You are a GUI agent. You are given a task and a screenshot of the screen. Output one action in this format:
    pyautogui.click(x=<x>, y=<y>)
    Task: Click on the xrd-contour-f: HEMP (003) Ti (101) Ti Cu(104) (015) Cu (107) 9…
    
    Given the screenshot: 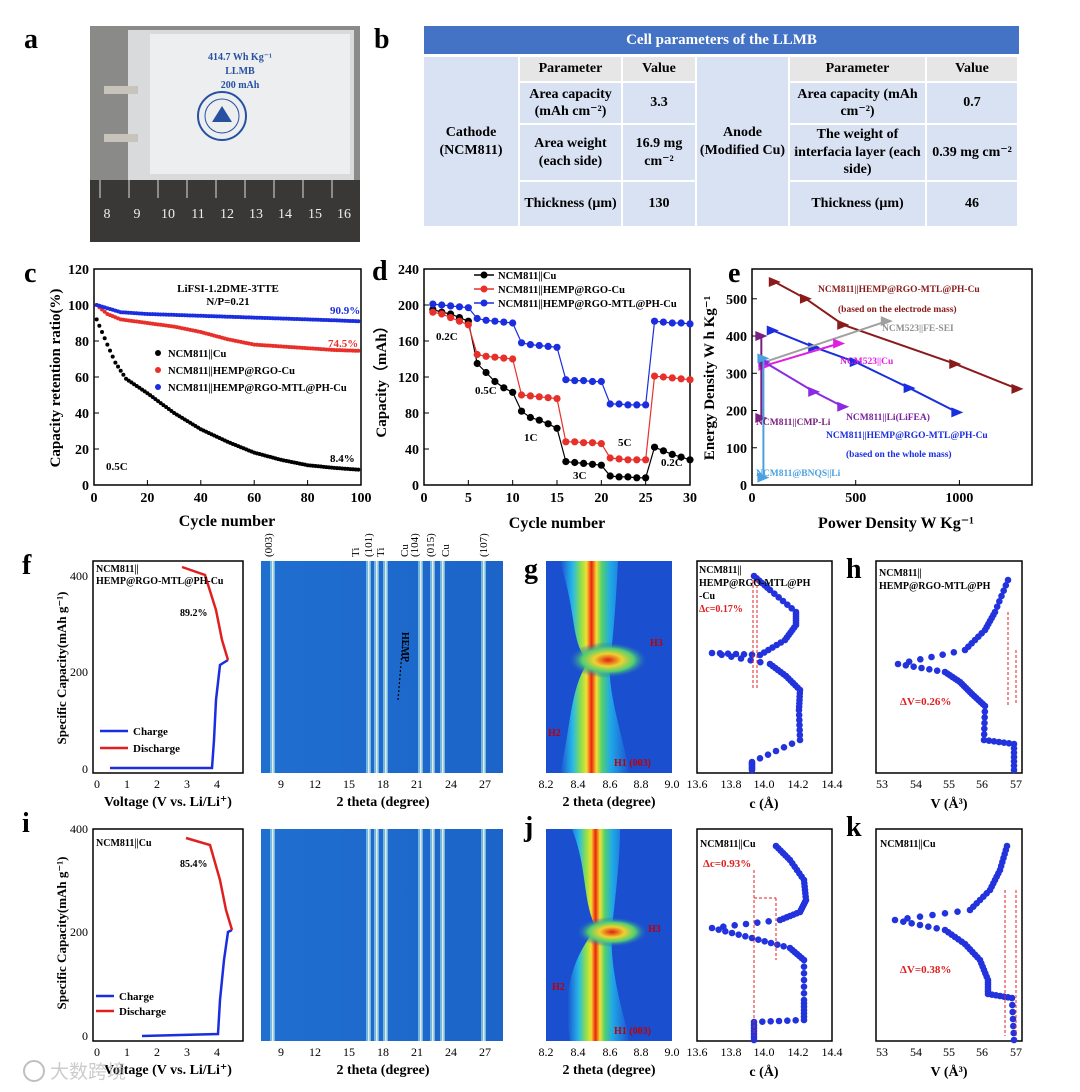 What is the action you would take?
    pyautogui.click(x=382, y=671)
    